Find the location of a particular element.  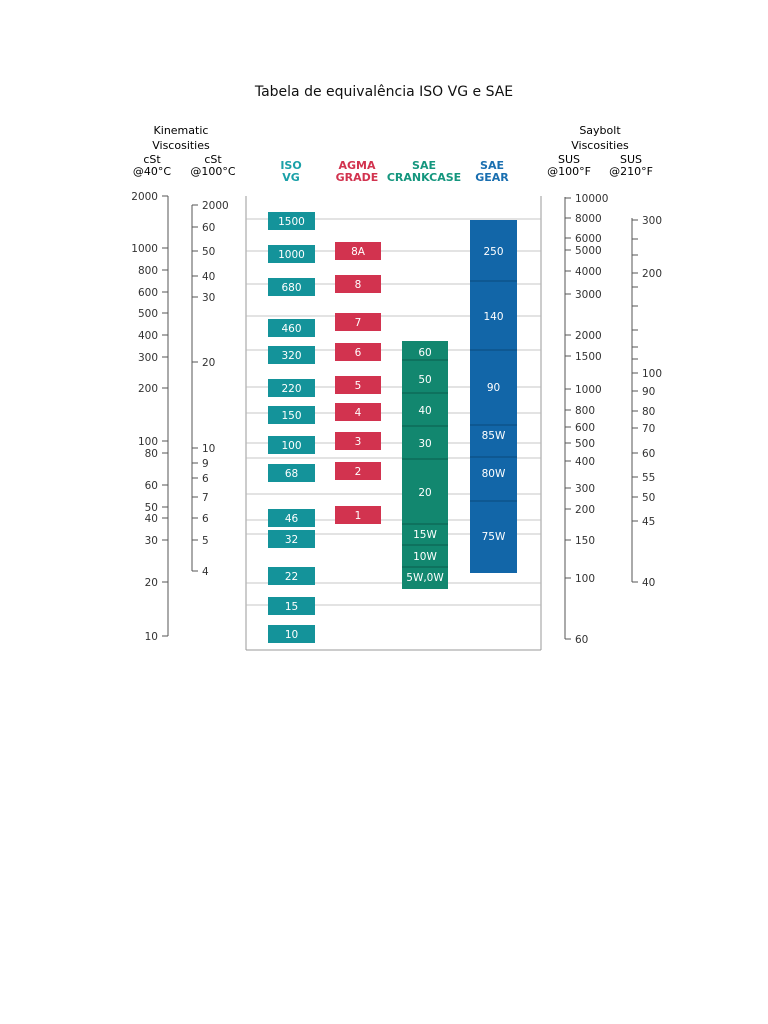

sus210-tick-label: 90 is located at coordinates (648, 392).